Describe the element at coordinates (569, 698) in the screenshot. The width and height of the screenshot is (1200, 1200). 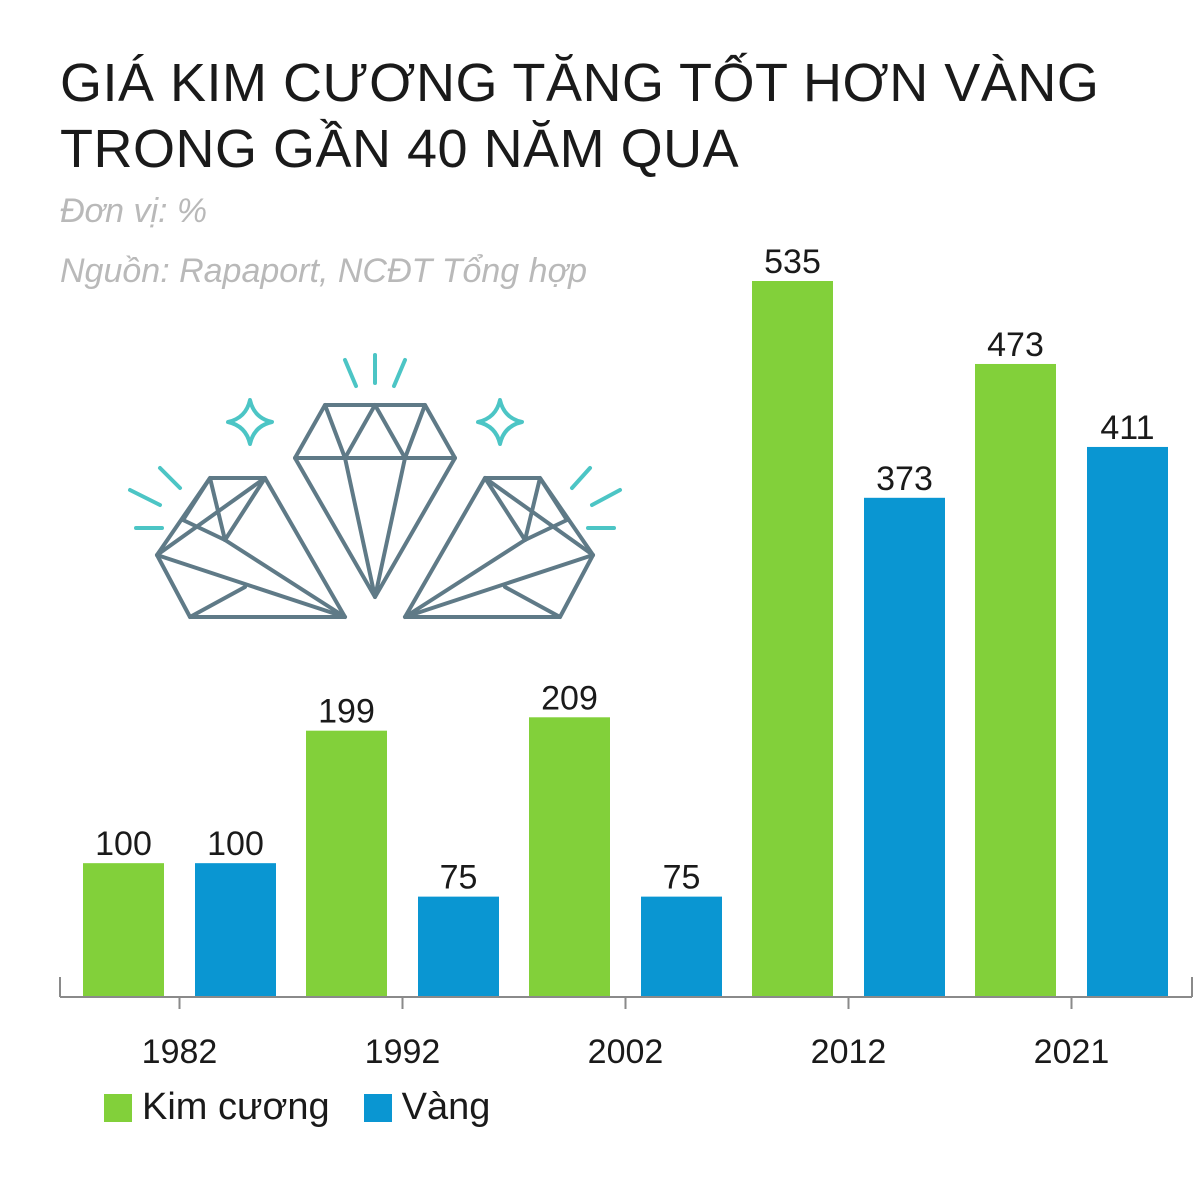
I see `data-label-kim-cuong-2002: 209` at that location.